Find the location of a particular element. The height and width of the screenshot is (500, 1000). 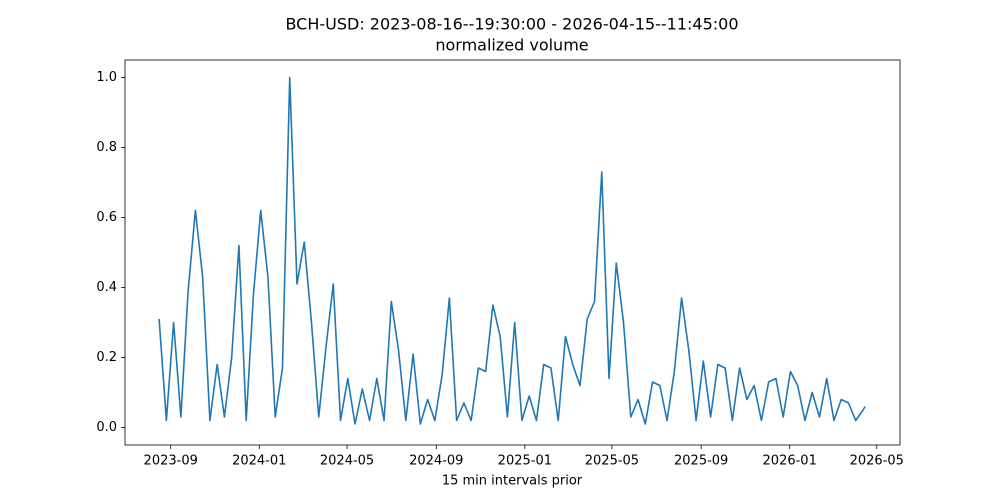

x-tick-label: 2024-01 is located at coordinates (259, 461).